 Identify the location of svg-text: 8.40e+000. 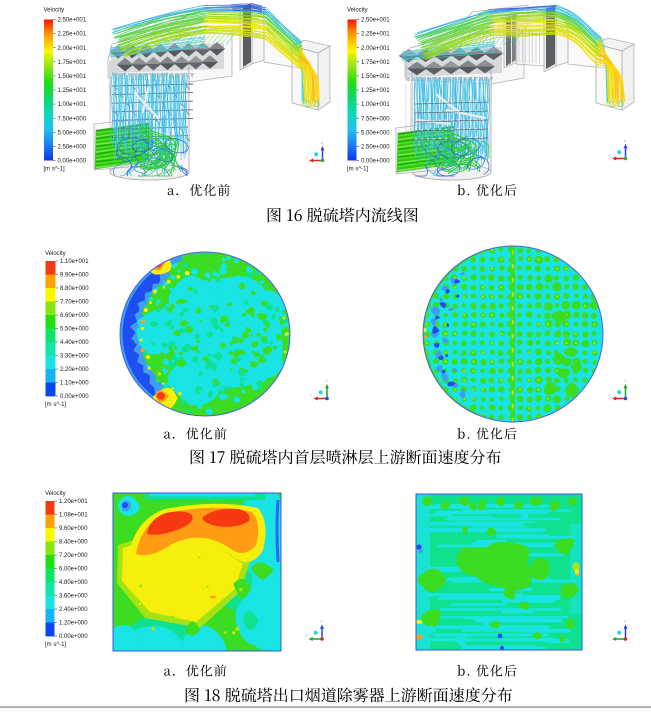
(73, 543).